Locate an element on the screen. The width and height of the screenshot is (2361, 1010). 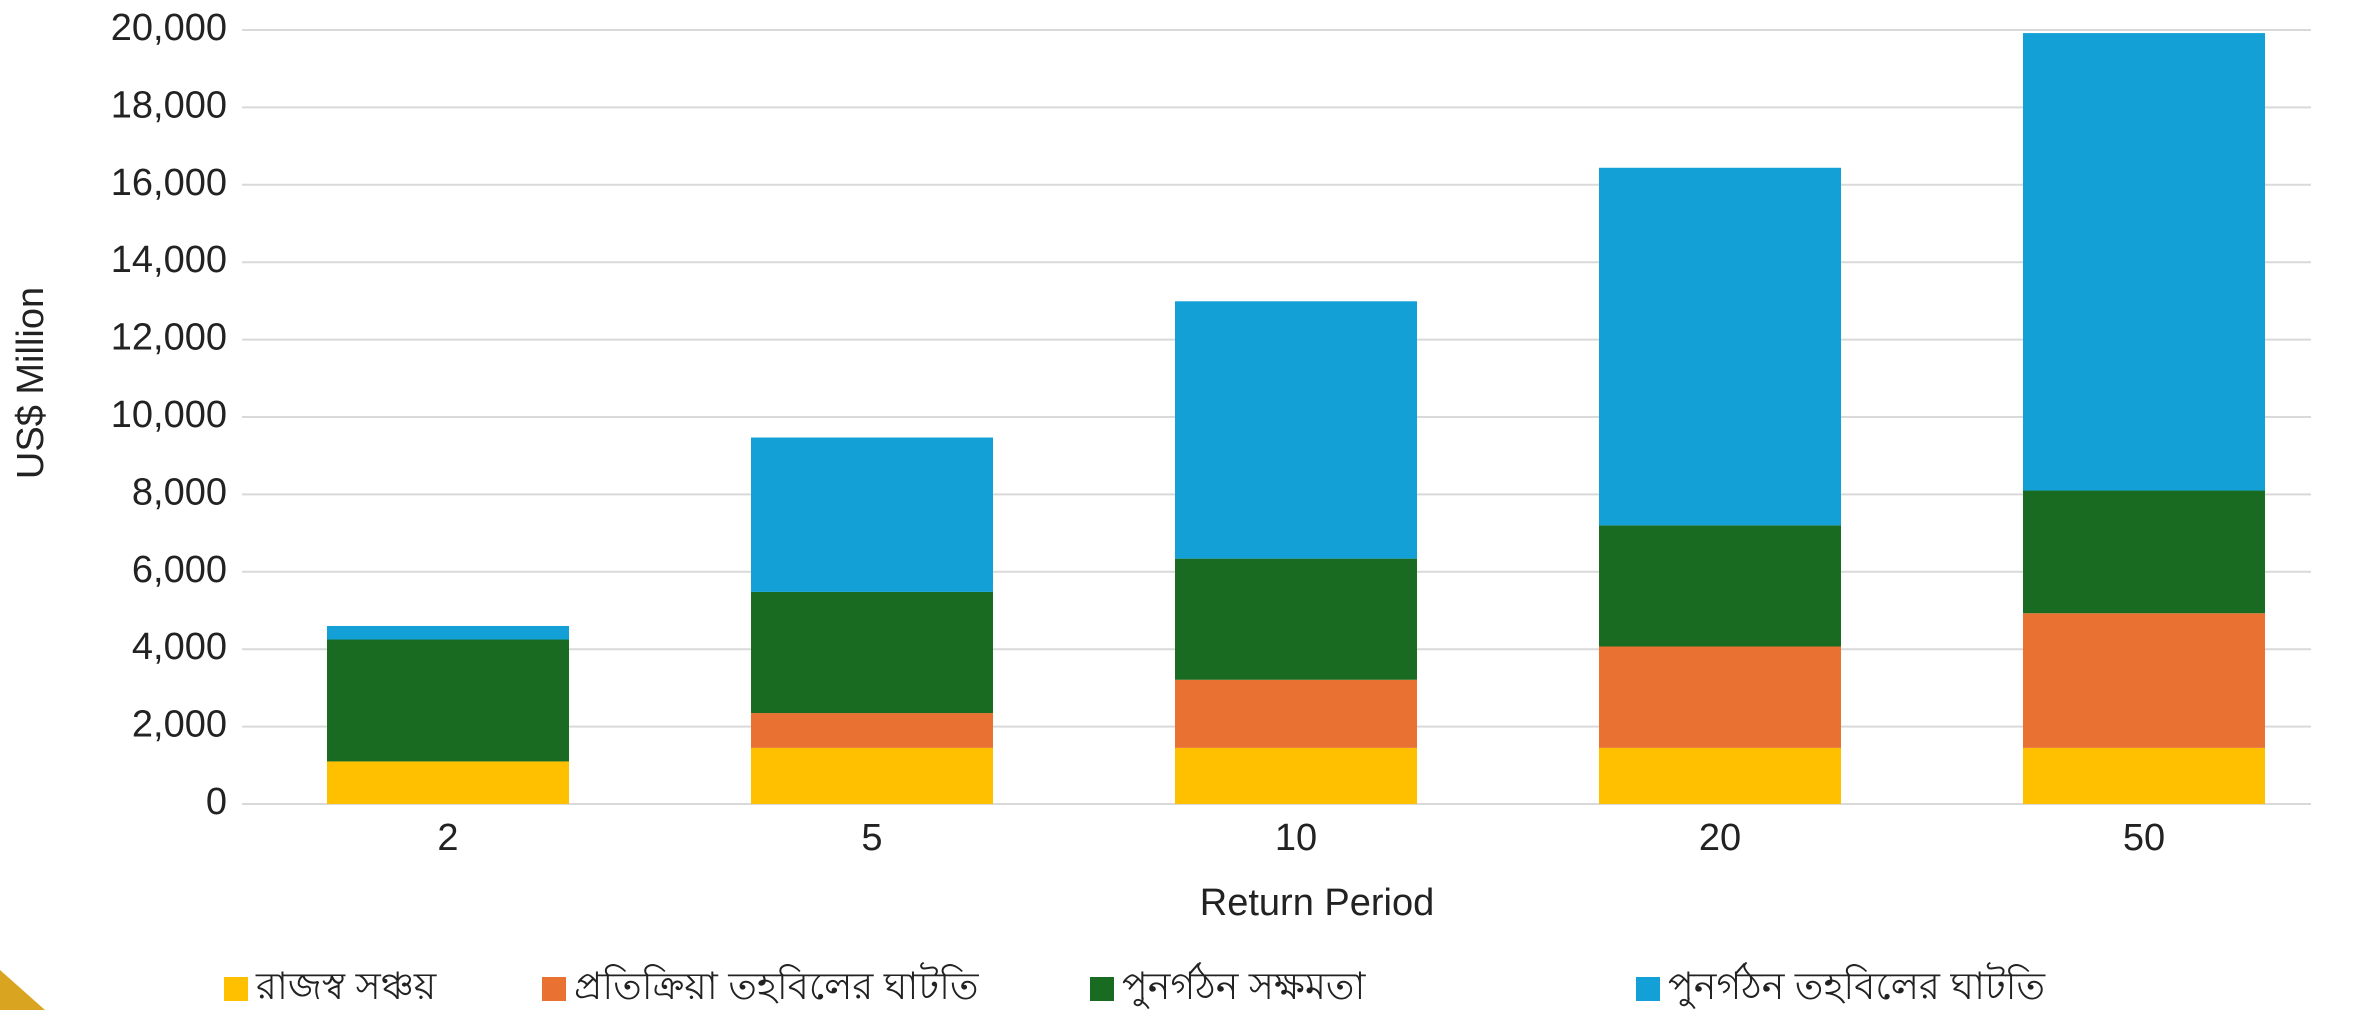
legend-label: প্রতিক্রিয়া তহবিলের ঘাটতি is located at coordinates (776, 985).